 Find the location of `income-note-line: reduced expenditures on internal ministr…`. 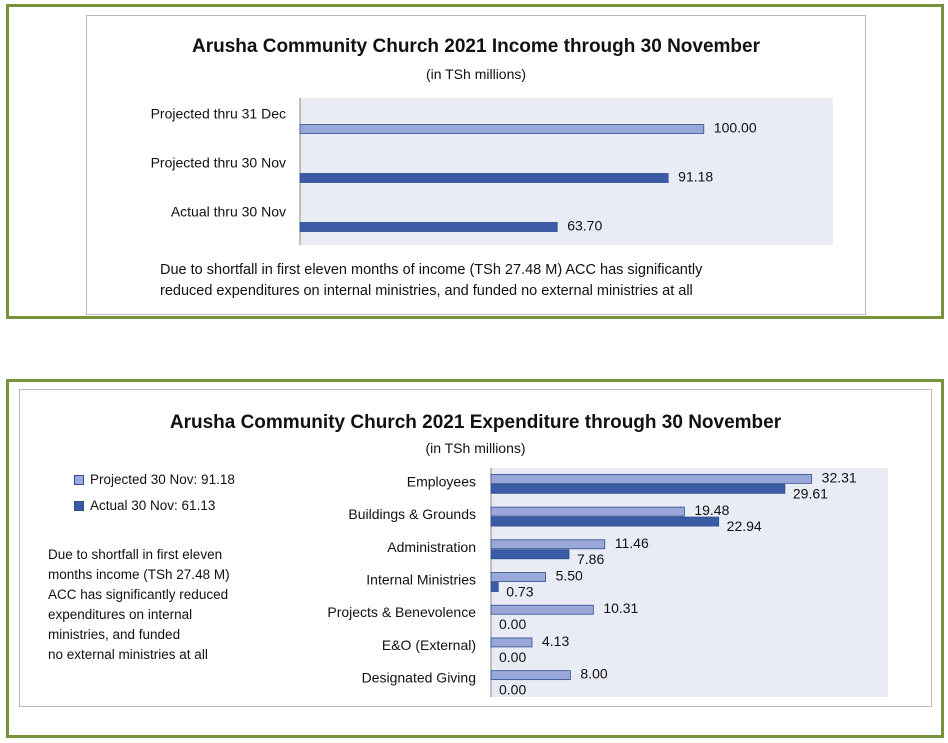

income-note-line: reduced expenditures on internal ministr… is located at coordinates (426, 291).